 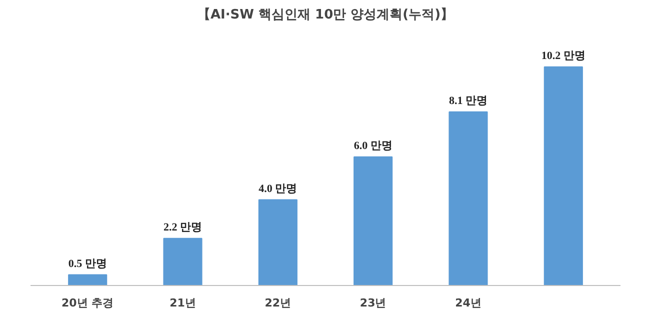 I want to click on x-tick-label: 23년, so click(x=373, y=303).